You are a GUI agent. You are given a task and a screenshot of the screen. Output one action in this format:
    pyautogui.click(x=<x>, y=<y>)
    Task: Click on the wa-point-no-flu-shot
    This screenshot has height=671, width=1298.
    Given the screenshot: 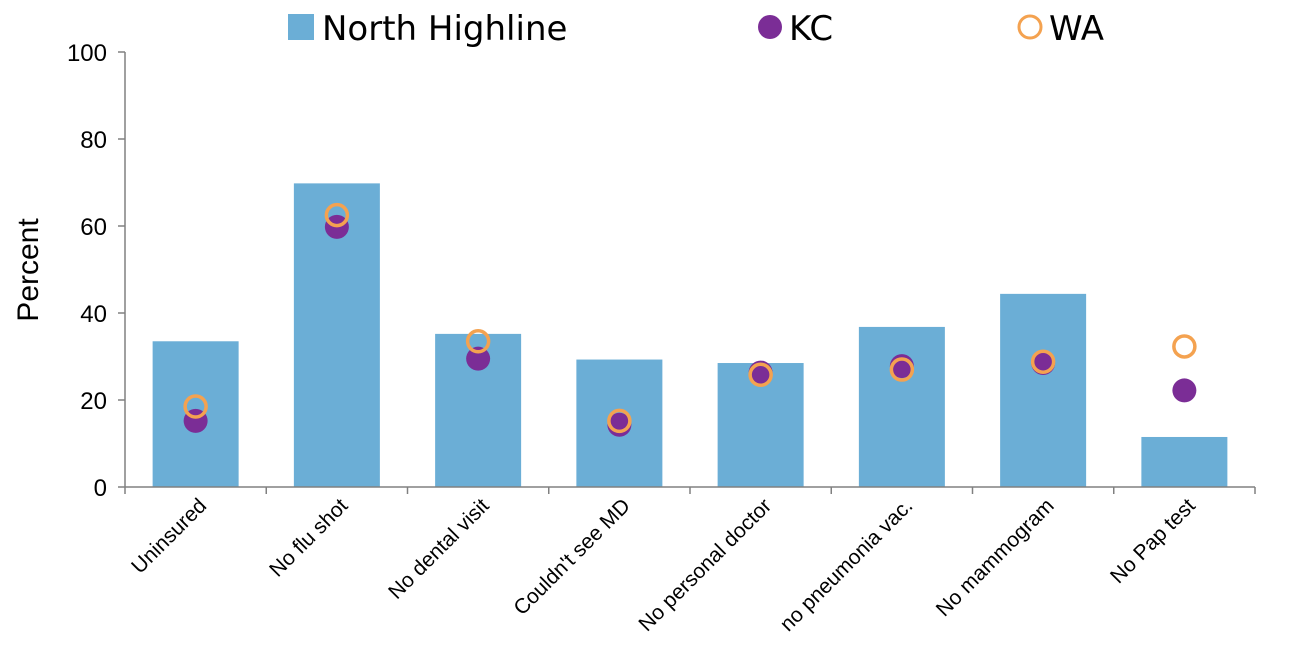 What is the action you would take?
    pyautogui.click(x=337, y=215)
    